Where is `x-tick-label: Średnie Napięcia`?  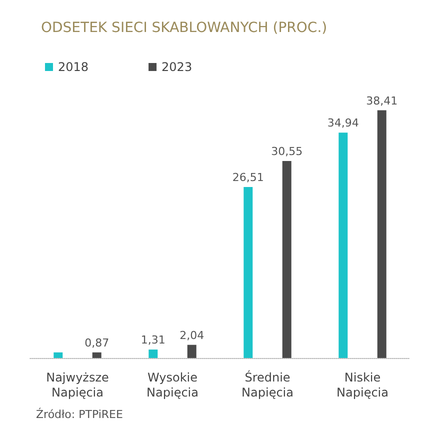 x-tick-label: Średnie Napięcia is located at coordinates (268, 385).